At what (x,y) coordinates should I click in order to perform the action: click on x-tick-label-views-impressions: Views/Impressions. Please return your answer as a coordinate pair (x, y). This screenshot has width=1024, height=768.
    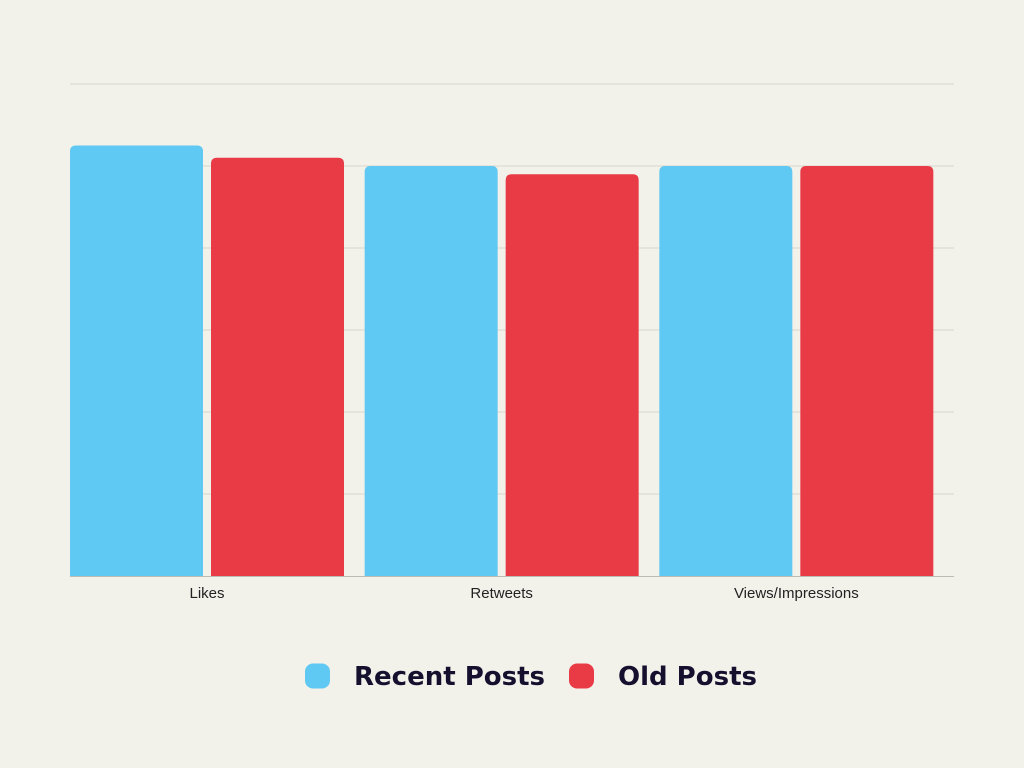
    Looking at the image, I should click on (796, 593).